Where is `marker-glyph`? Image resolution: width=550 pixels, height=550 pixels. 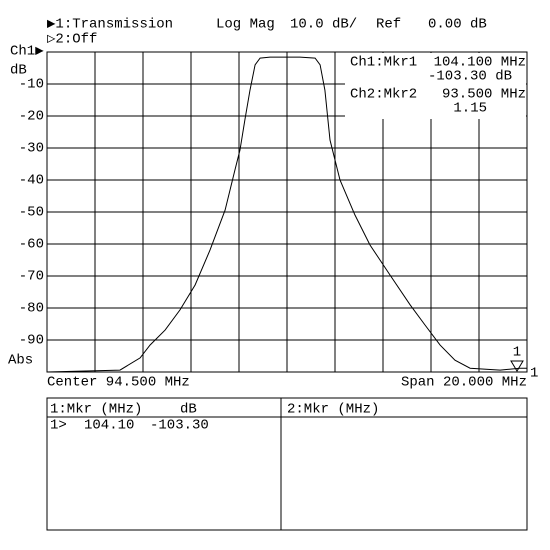 marker-glyph is located at coordinates (517, 366).